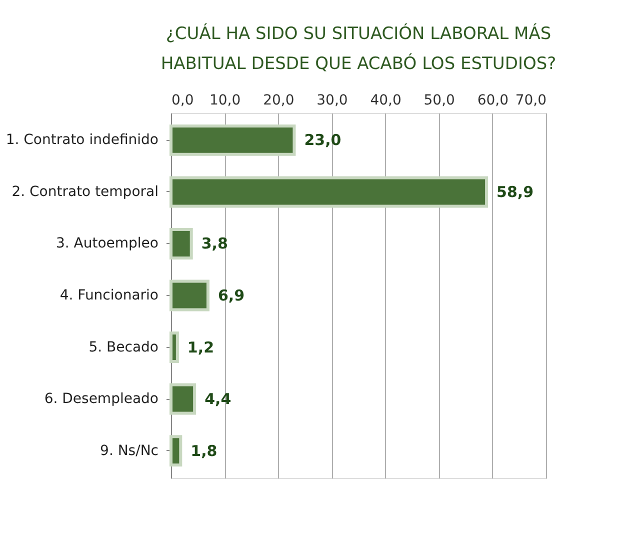 The image size is (627, 539). Describe the element at coordinates (204, 451) in the screenshot. I see `data-label: 1,8` at that location.